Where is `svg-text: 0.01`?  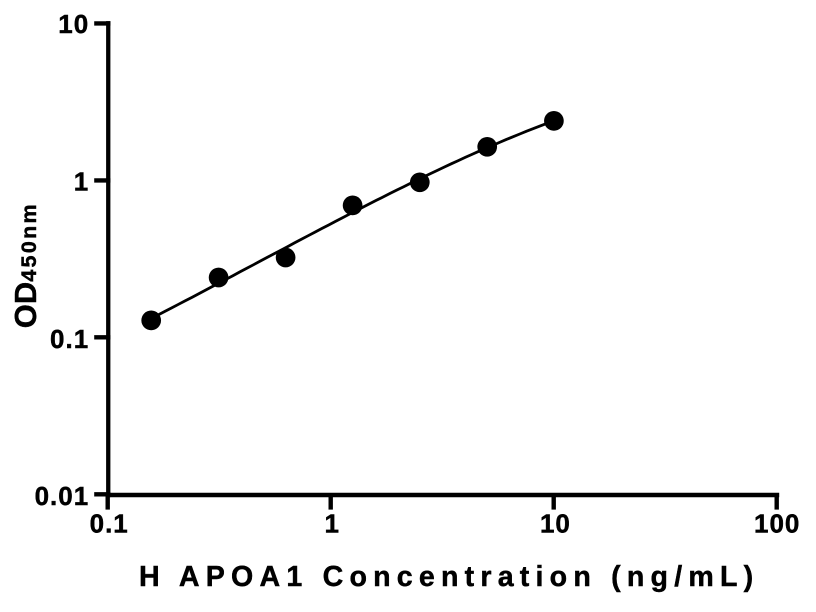 svg-text: 0.01 is located at coordinates (62, 496).